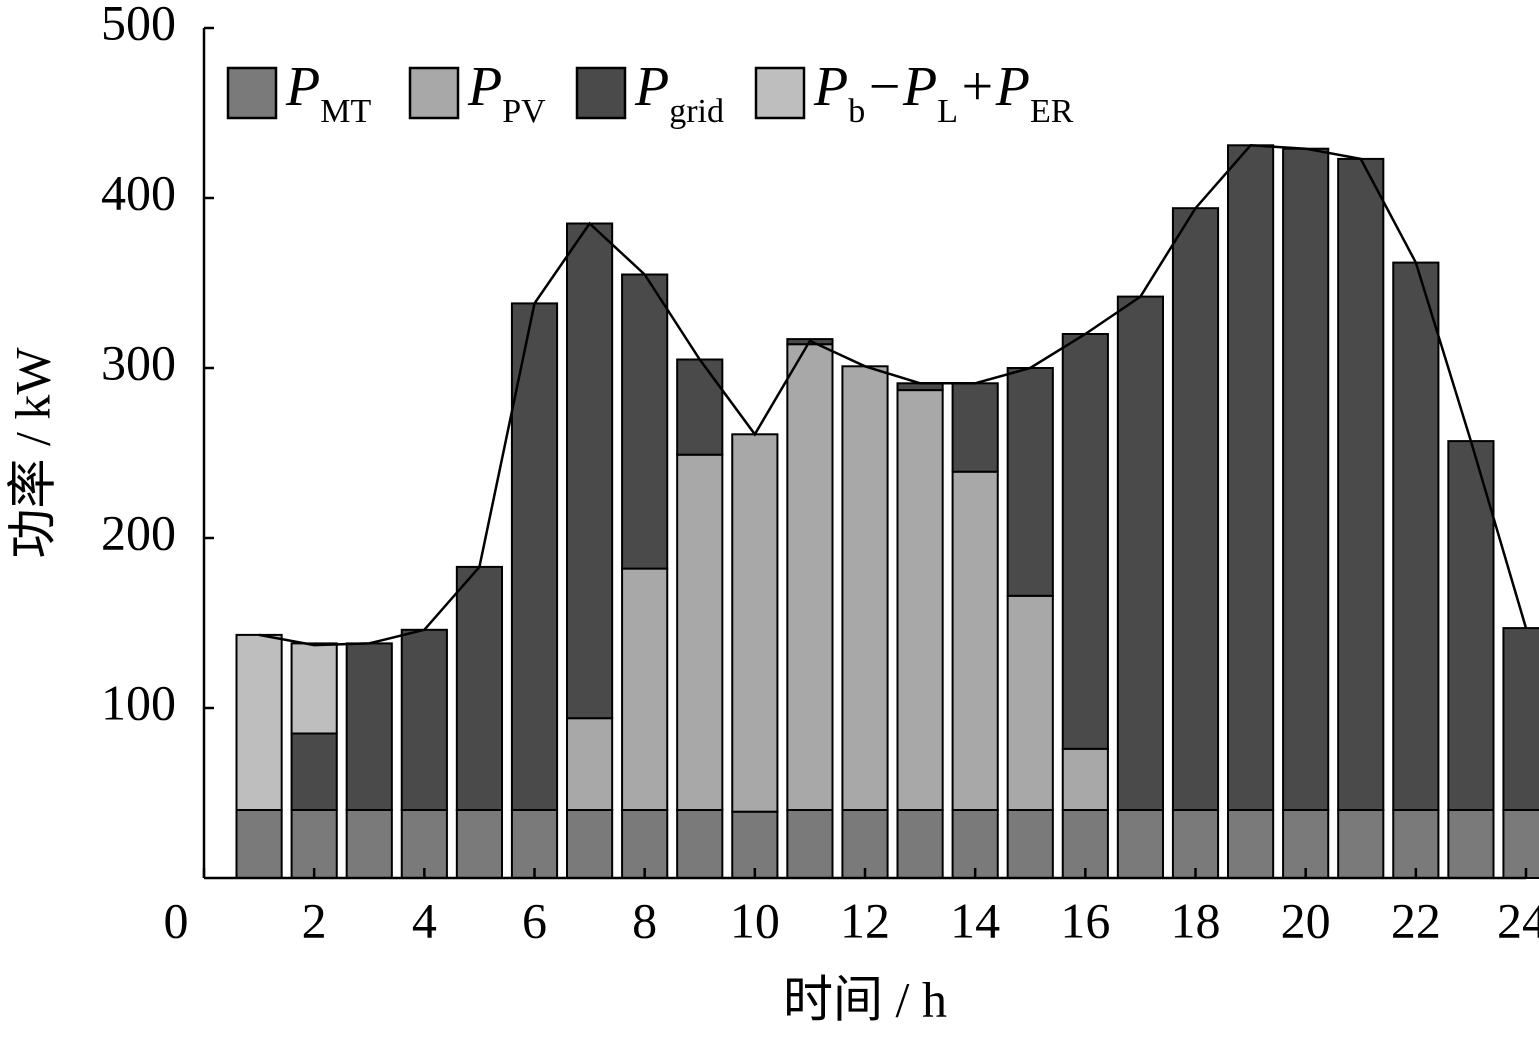 The width and height of the screenshot is (1539, 1046). Describe the element at coordinates (696, 111) in the screenshot. I see `legend-label-part: grid` at that location.